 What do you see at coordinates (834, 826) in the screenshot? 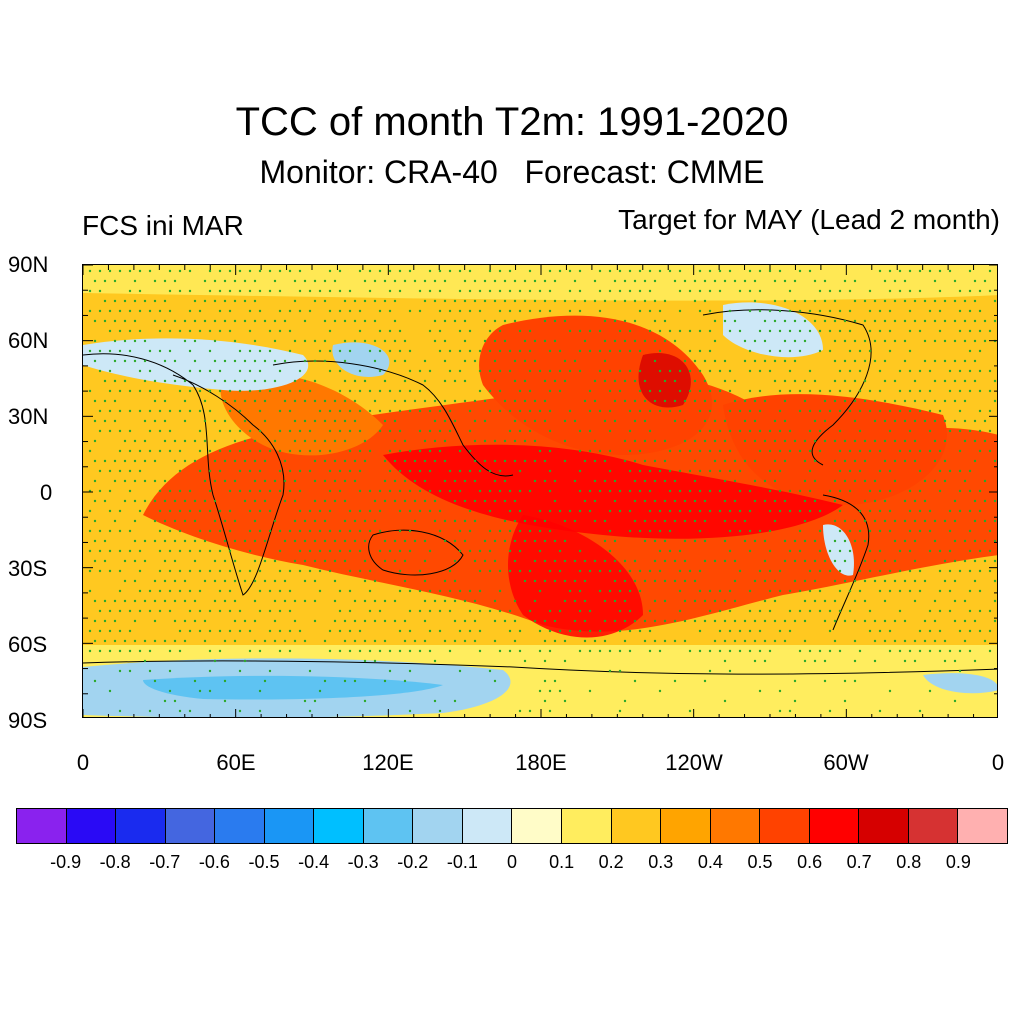
I see `colorbar-box` at bounding box center [834, 826].